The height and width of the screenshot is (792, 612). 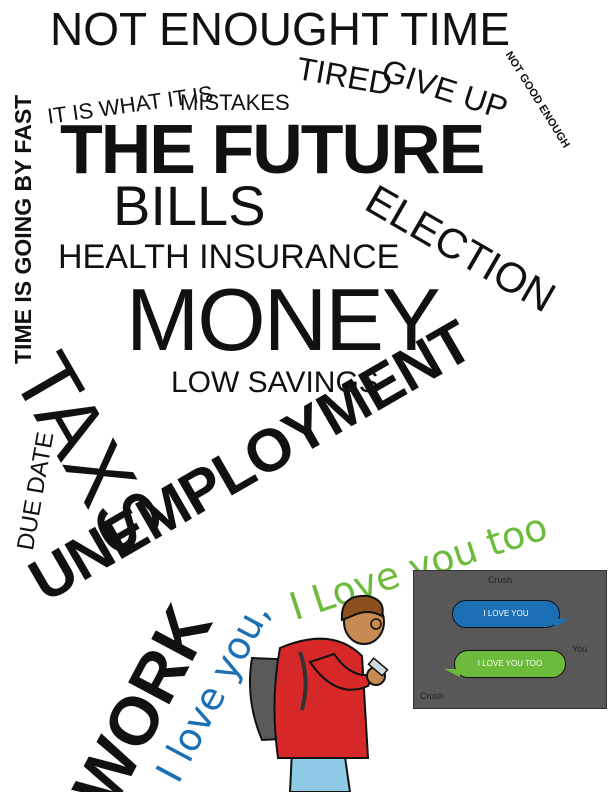 I want to click on chat-bubble-tail-blue, so click(x=562, y=623).